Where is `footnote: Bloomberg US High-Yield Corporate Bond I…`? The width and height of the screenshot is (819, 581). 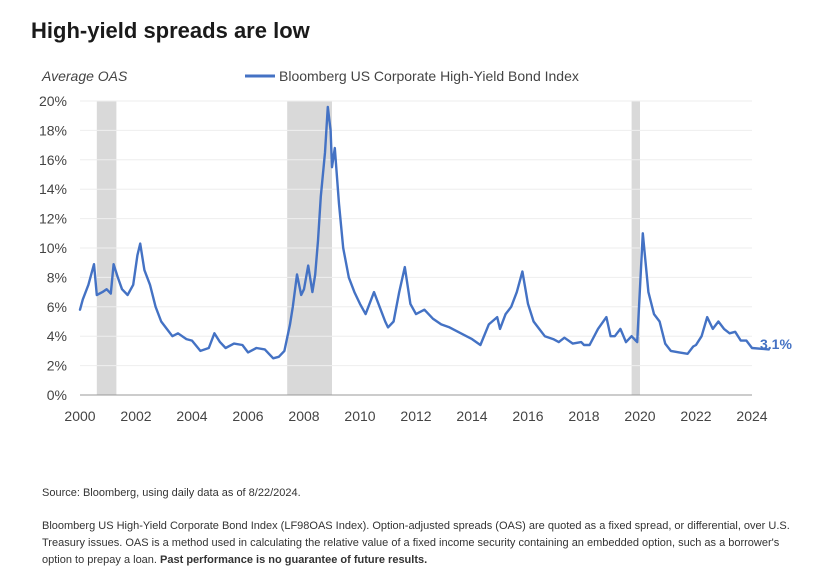
footnote: Bloomberg US High-Yield Corporate Bond I… is located at coordinates (427, 543).